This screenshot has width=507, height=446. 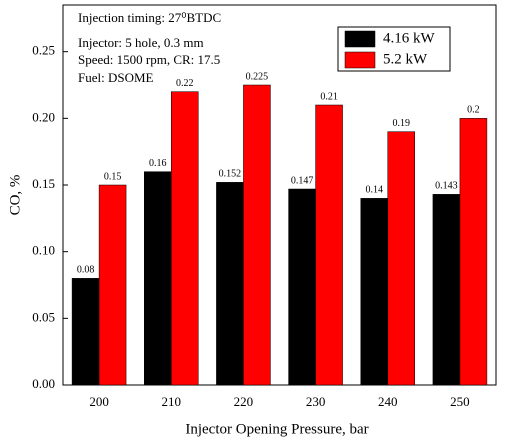 What do you see at coordinates (43, 383) in the screenshot?
I see `y-tick-label: 0.00` at bounding box center [43, 383].